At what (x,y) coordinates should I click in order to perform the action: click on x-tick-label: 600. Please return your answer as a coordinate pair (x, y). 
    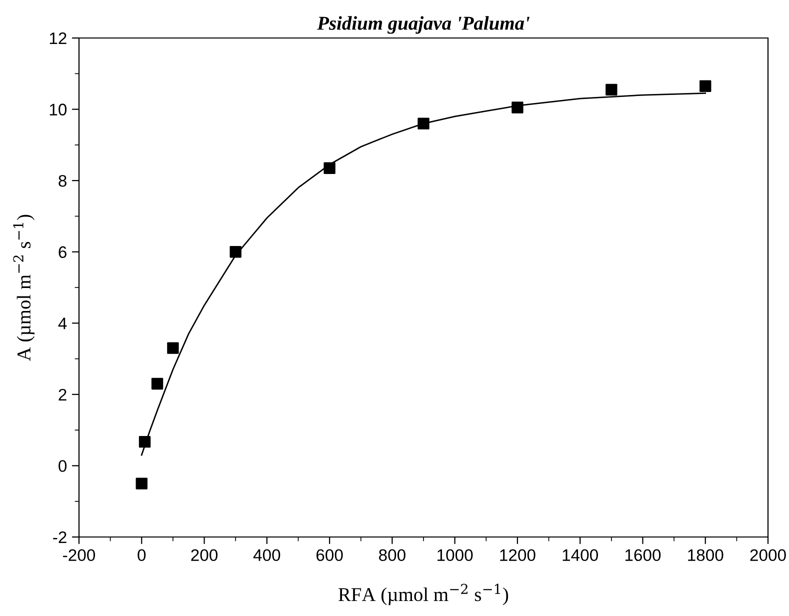
    Looking at the image, I should click on (329, 555).